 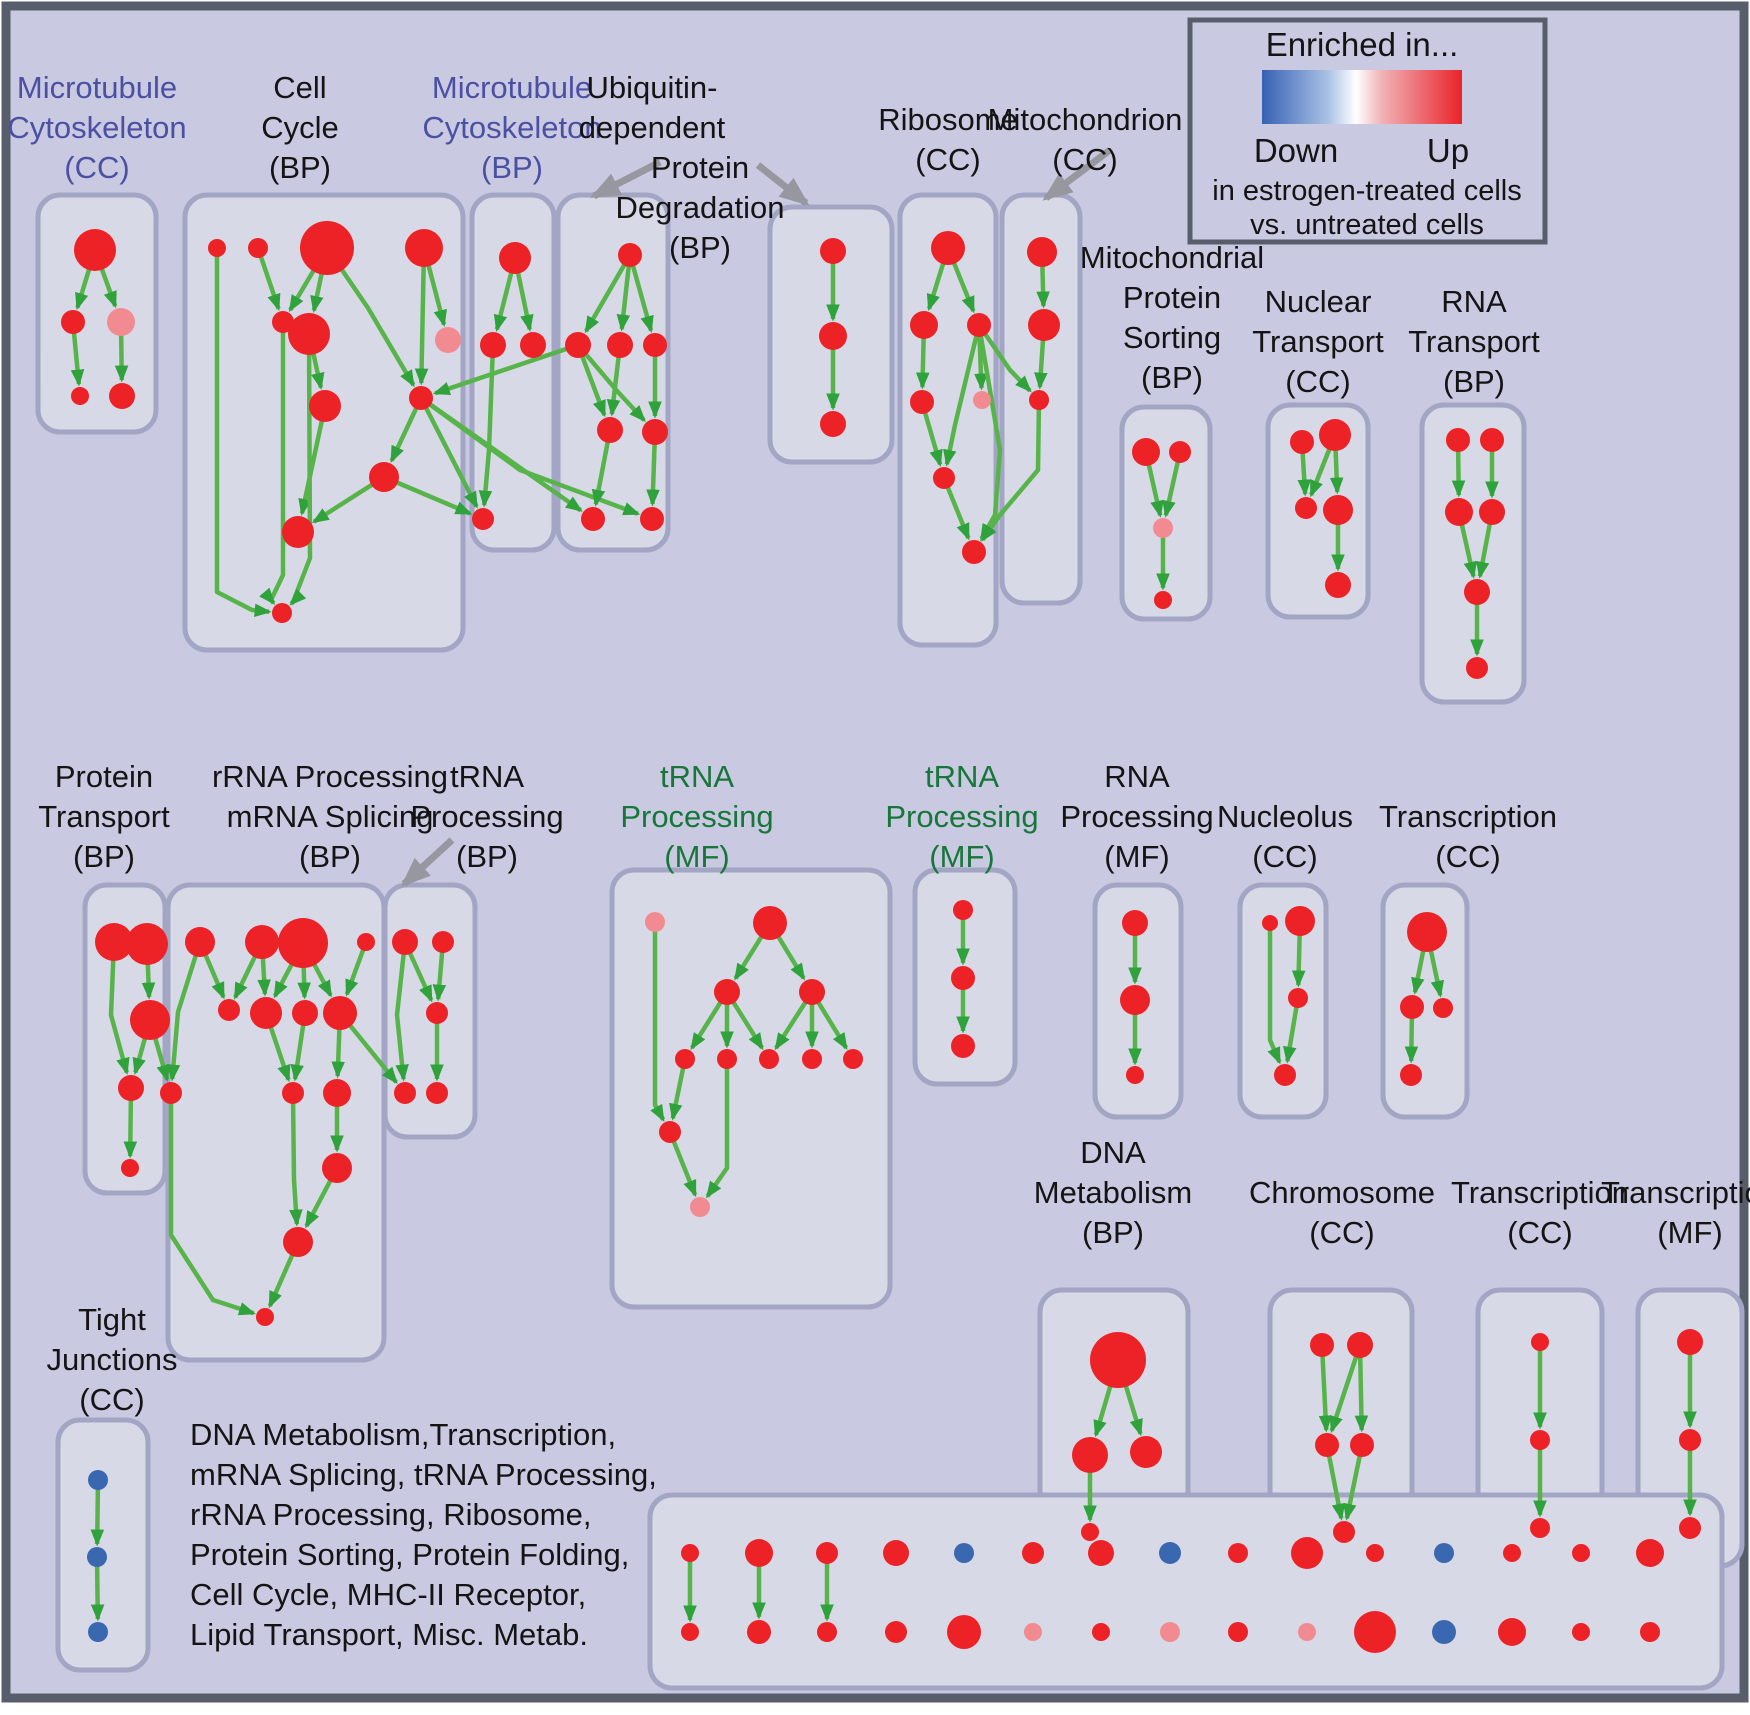 What do you see at coordinates (405, 1093) in the screenshot?
I see `node-t4` at bounding box center [405, 1093].